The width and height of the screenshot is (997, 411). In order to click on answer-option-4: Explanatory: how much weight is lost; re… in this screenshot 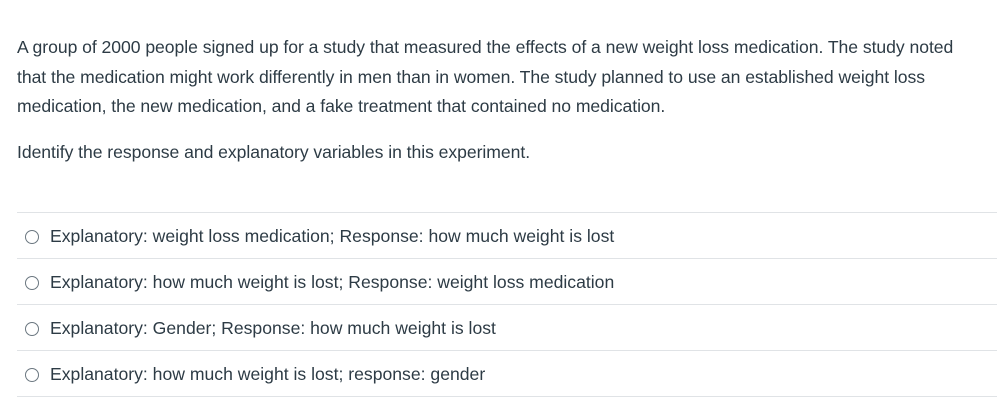, I will do `click(507, 374)`.